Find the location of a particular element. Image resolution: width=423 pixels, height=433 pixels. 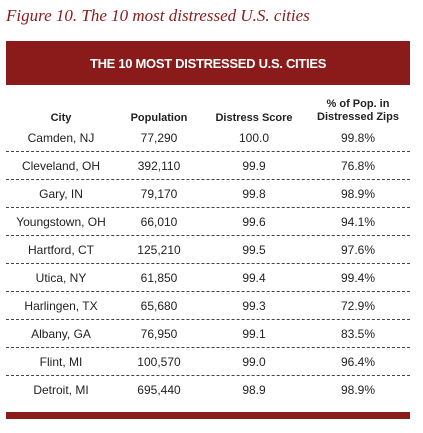

cell-pct-distressed: 97.6% is located at coordinates (358, 249).